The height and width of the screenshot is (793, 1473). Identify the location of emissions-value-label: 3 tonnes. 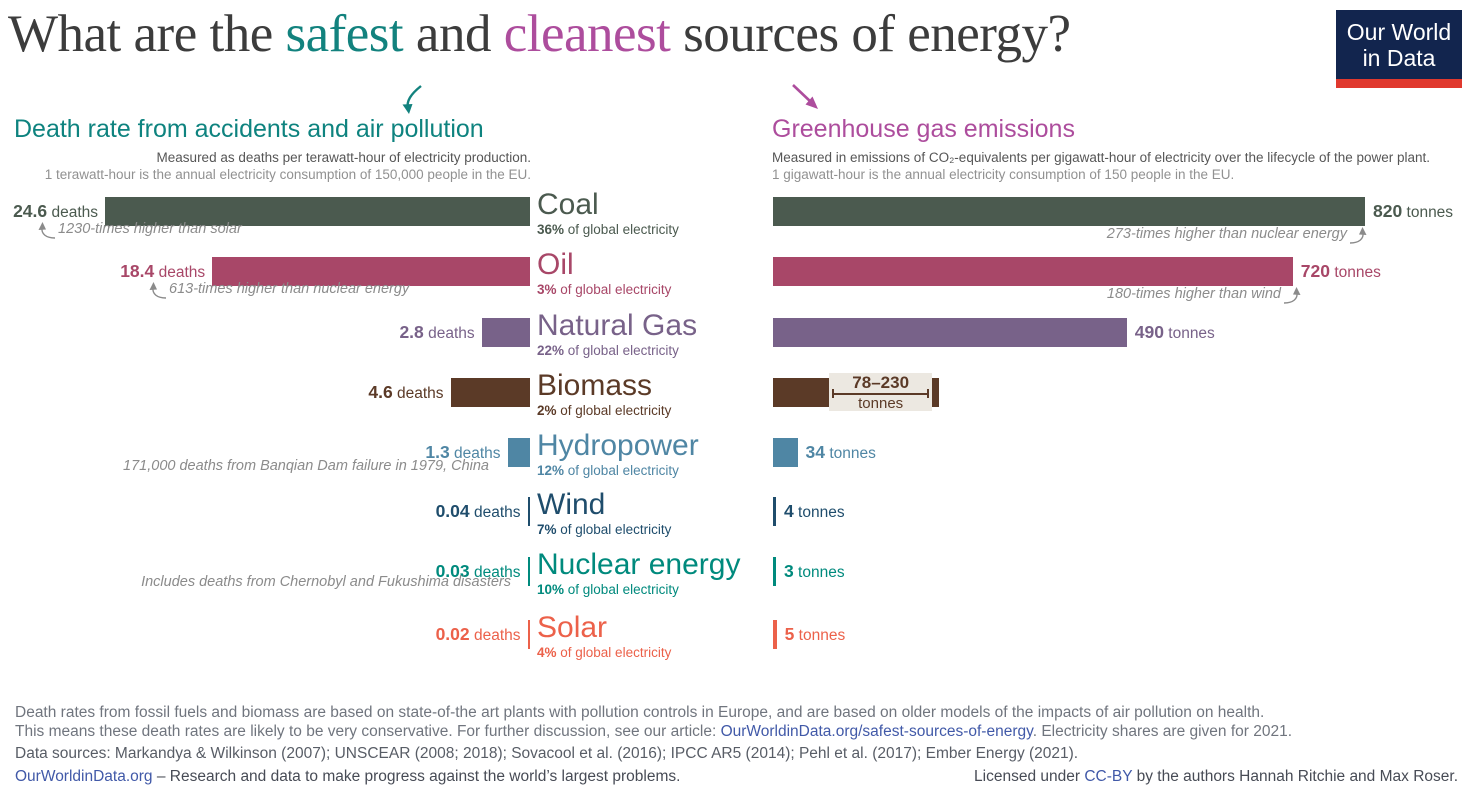
(814, 571).